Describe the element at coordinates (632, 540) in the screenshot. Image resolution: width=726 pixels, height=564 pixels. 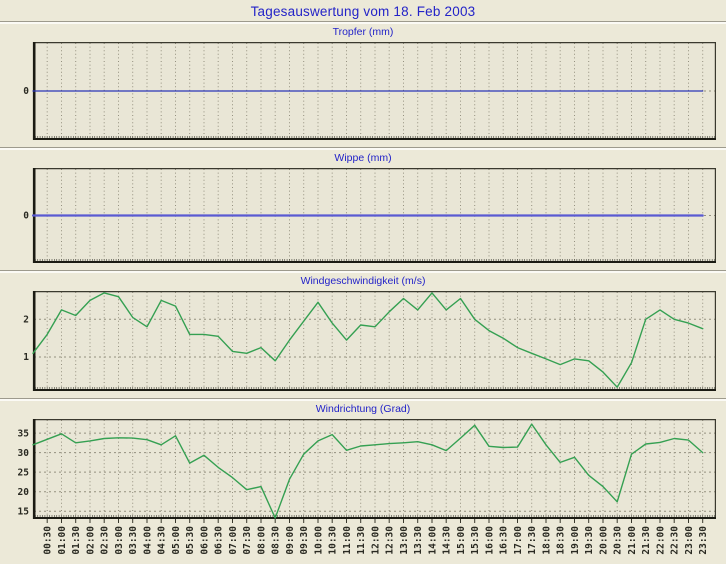
I see `svg-text: 21:00` at that location.